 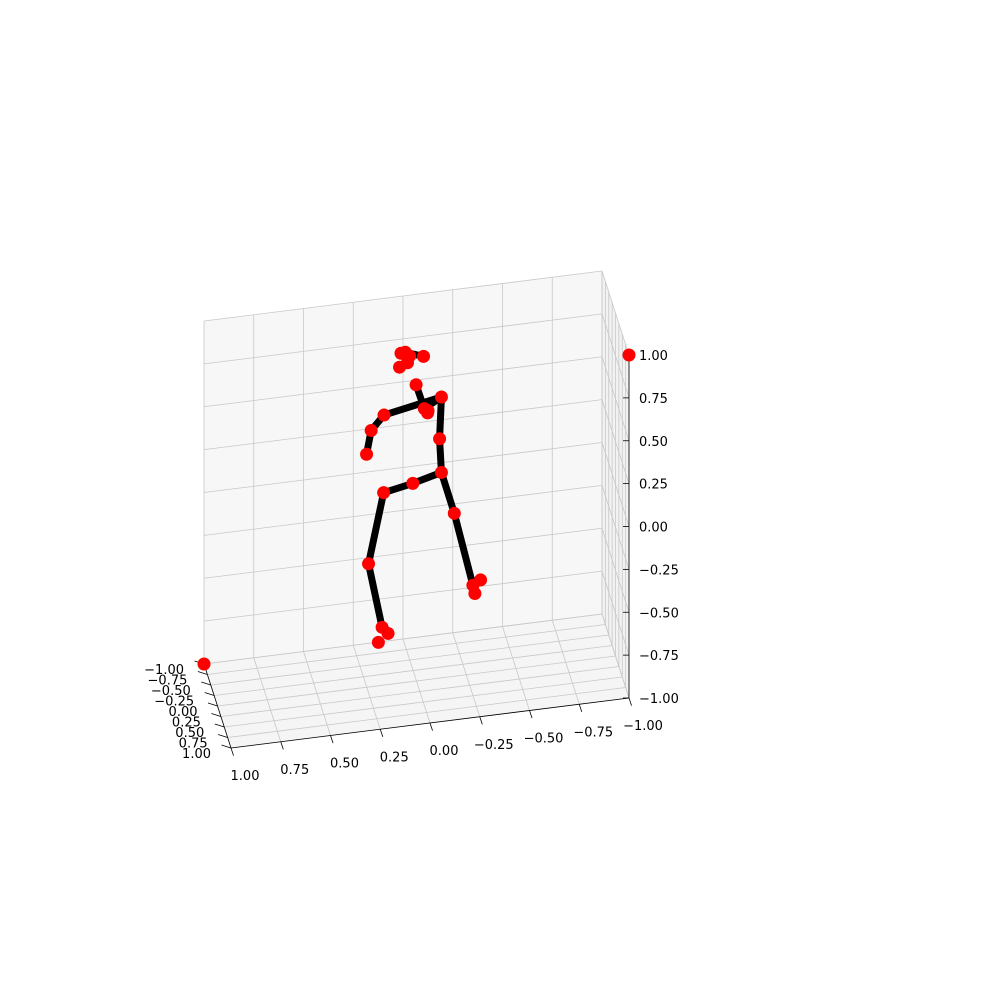 What do you see at coordinates (174, 702) in the screenshot?
I see `y-axis-5-label: −0.25` at bounding box center [174, 702].